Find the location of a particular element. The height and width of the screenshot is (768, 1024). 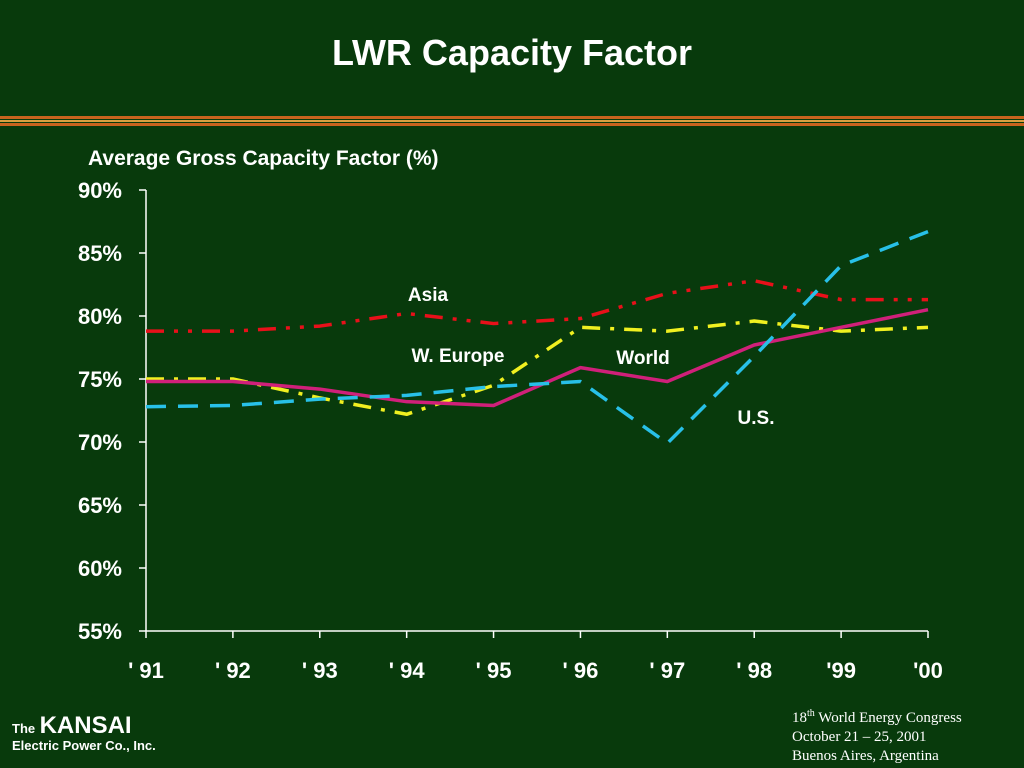

chart-title: Average Gross Capacity Factor (%) is located at coordinates (263, 158).